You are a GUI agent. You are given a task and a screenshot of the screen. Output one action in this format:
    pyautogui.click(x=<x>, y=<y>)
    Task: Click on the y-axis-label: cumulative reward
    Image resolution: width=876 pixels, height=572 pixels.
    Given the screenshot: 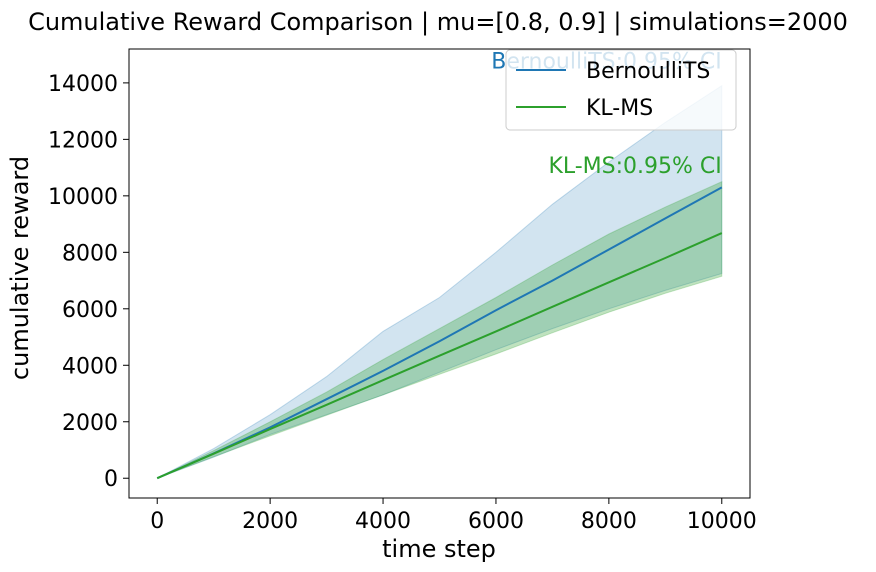 What is the action you would take?
    pyautogui.click(x=20, y=268)
    